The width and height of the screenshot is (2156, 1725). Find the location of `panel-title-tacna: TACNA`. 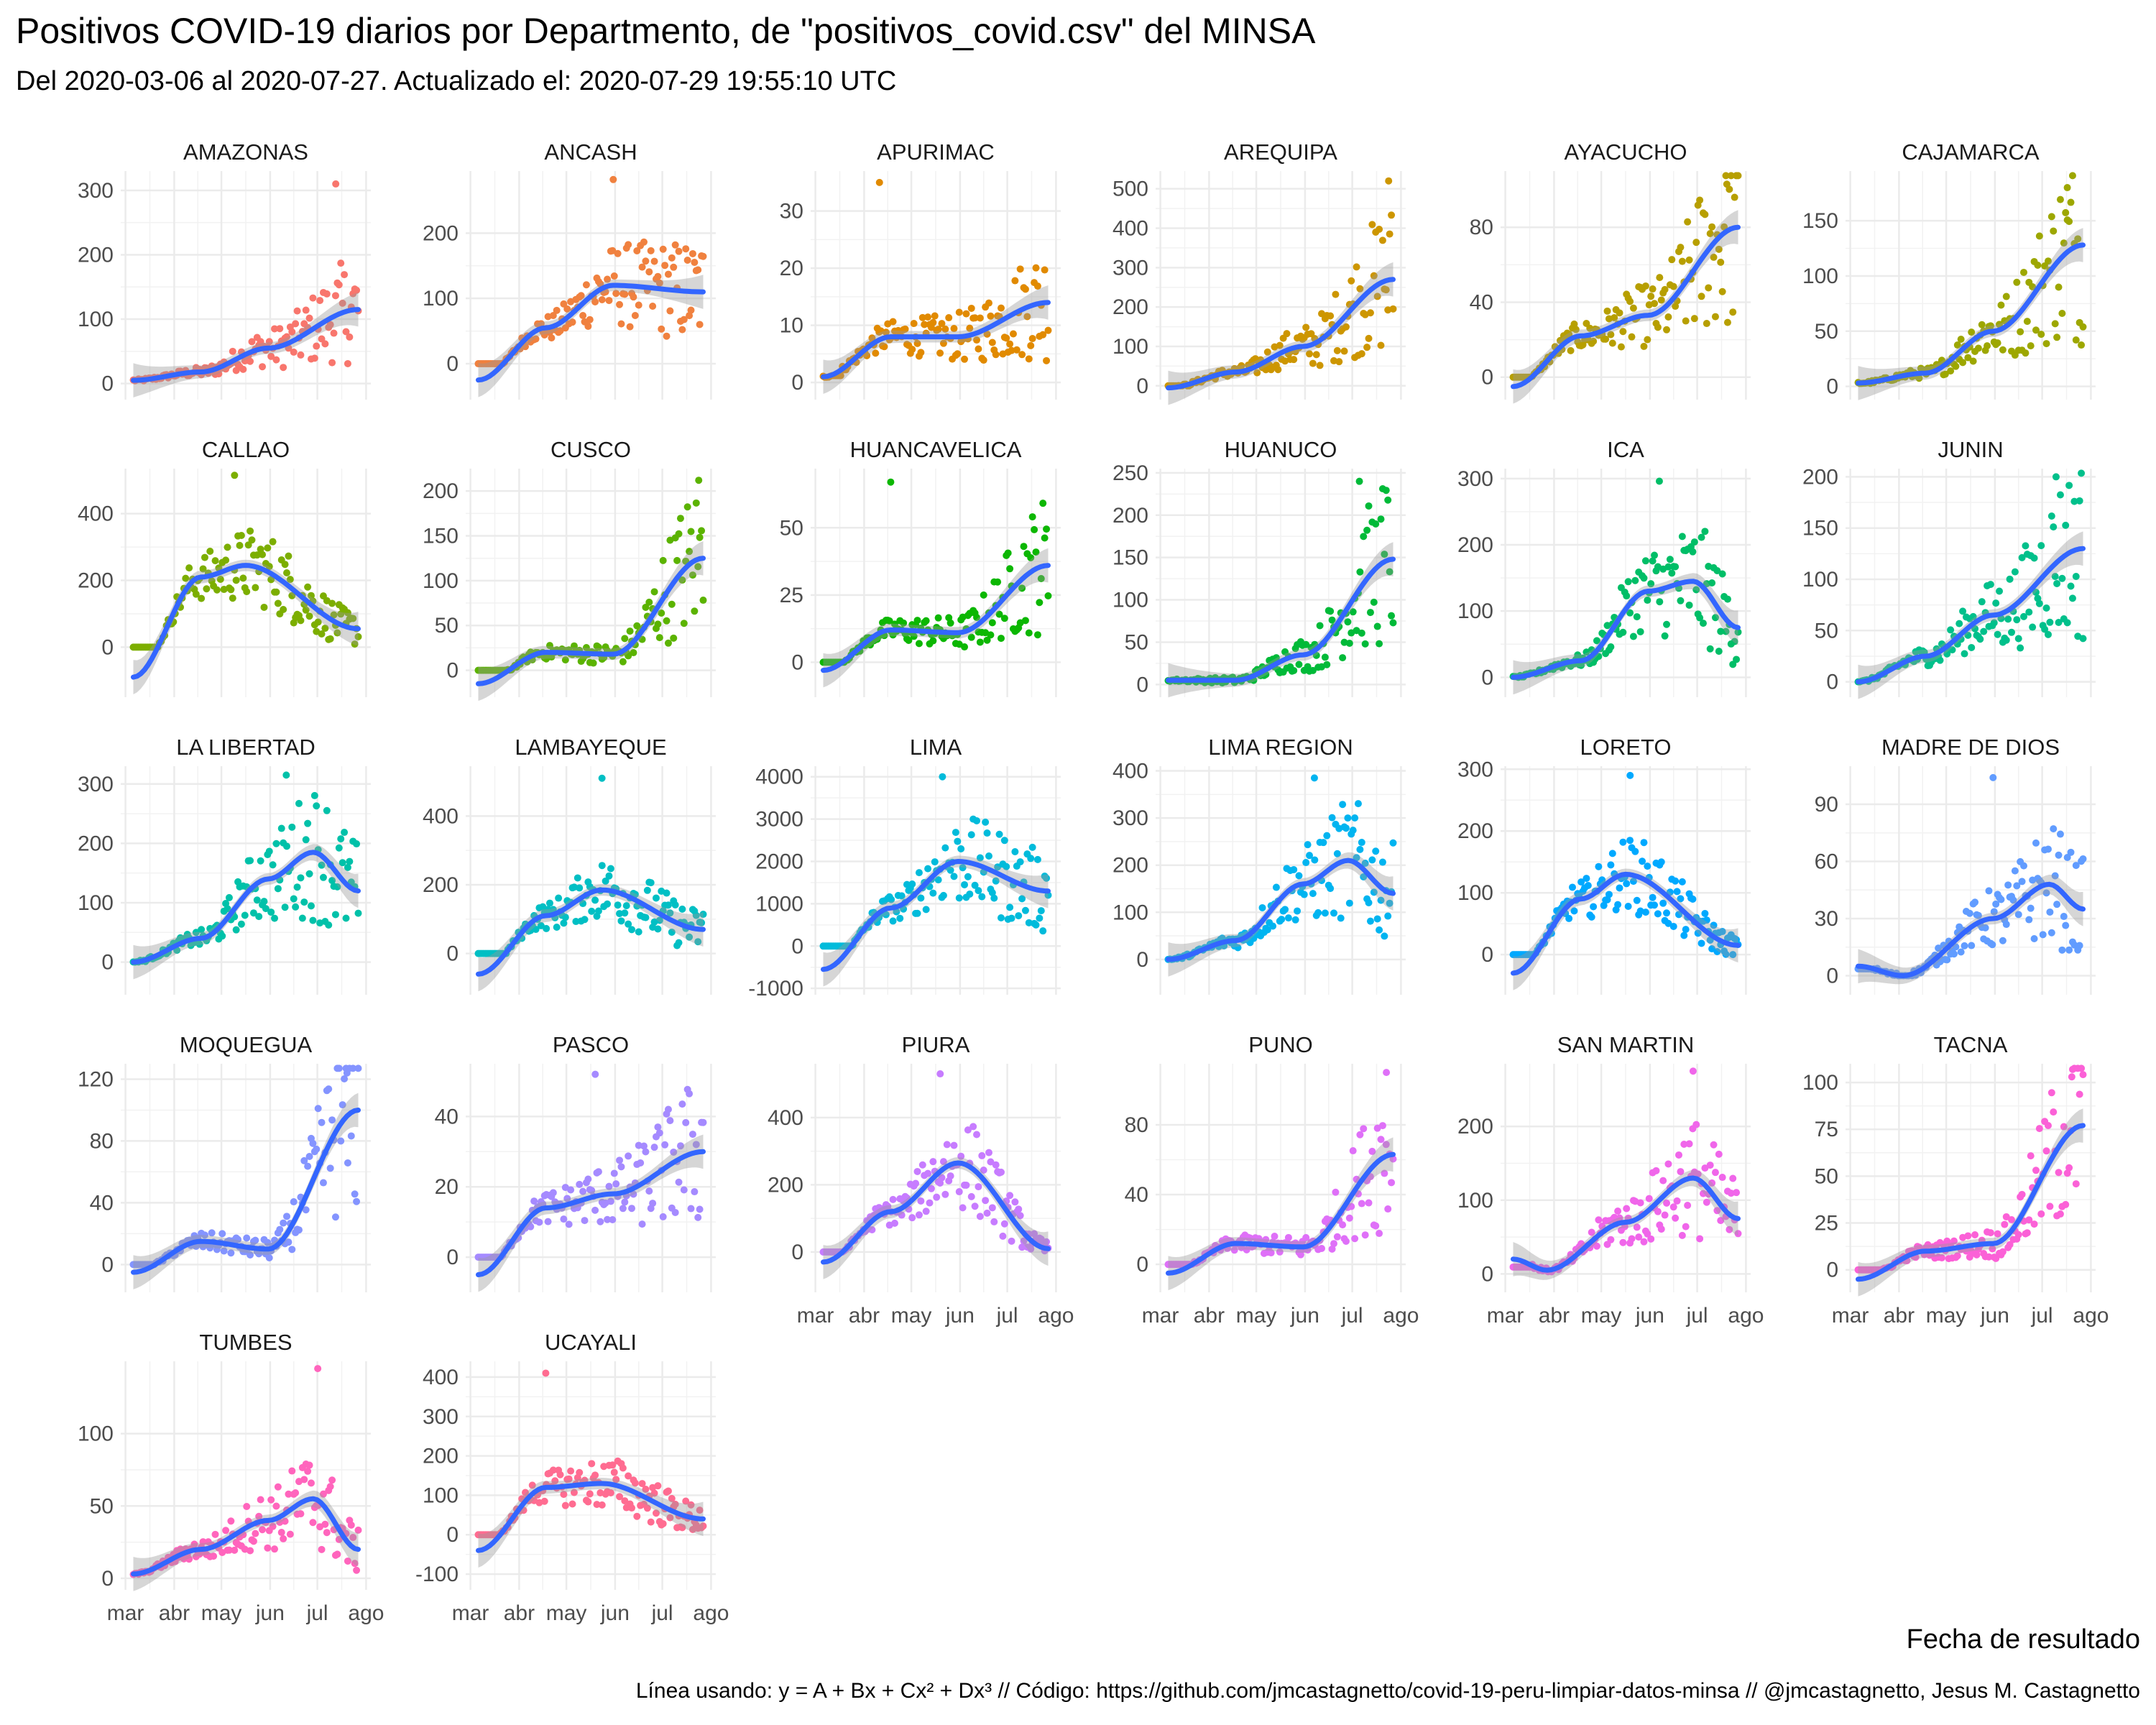

panel-title-tacna: TACNA is located at coordinates (1971, 1044).